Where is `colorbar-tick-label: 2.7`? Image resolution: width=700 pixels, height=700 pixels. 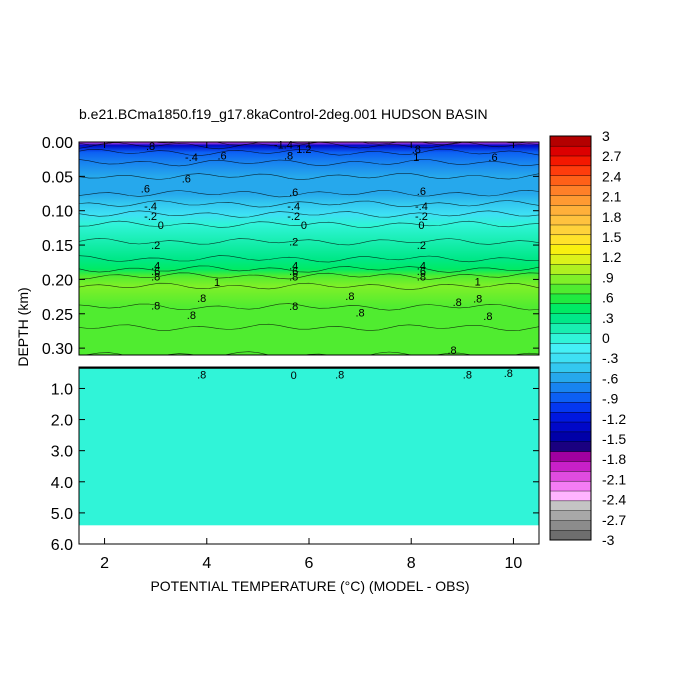
colorbar-tick-label: 2.7 is located at coordinates (612, 156).